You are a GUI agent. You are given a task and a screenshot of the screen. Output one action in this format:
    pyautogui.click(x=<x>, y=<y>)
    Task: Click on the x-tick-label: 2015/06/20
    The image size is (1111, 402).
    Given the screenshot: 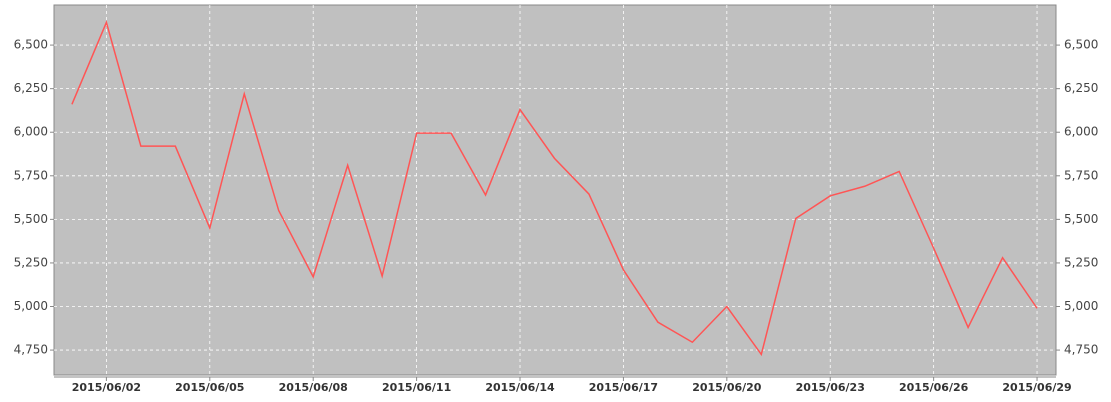 What is the action you would take?
    pyautogui.click(x=727, y=387)
    